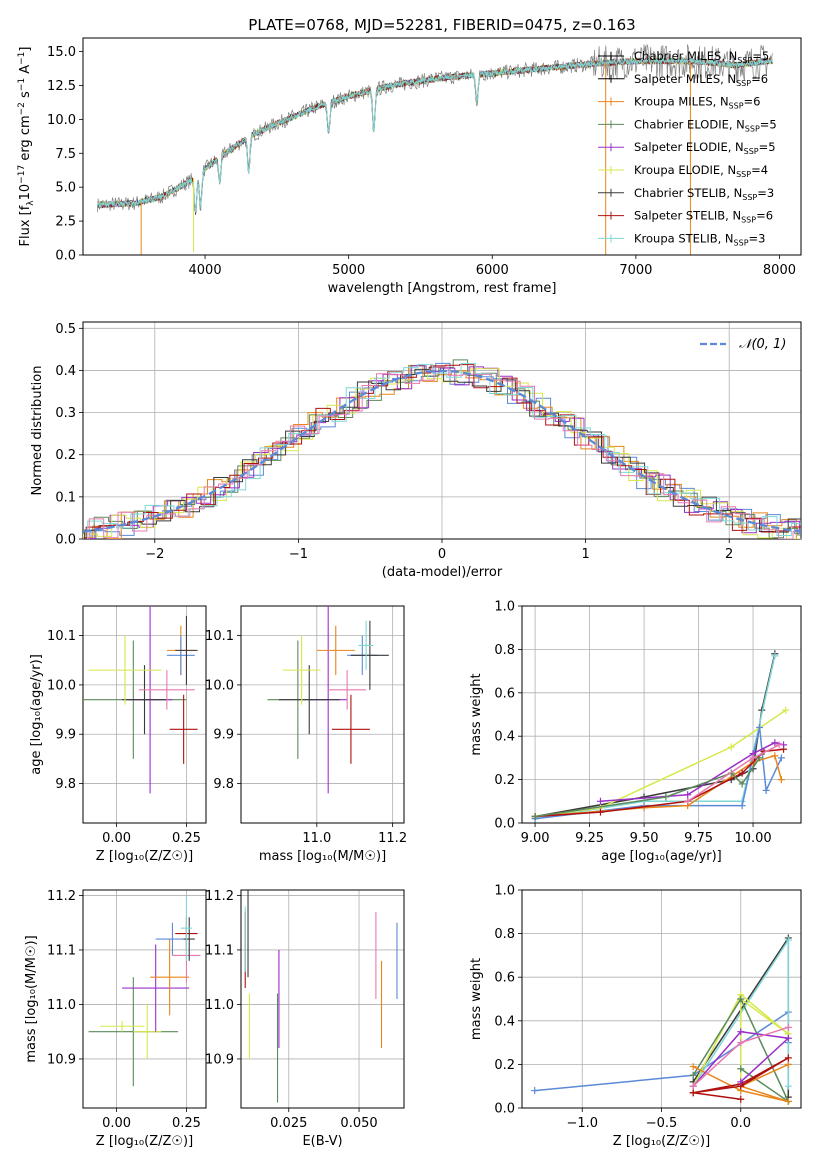 This screenshot has height=1170, width=819. Describe the element at coordinates (504, 978) in the screenshot. I see `y-tick-label: 0.6` at that location.